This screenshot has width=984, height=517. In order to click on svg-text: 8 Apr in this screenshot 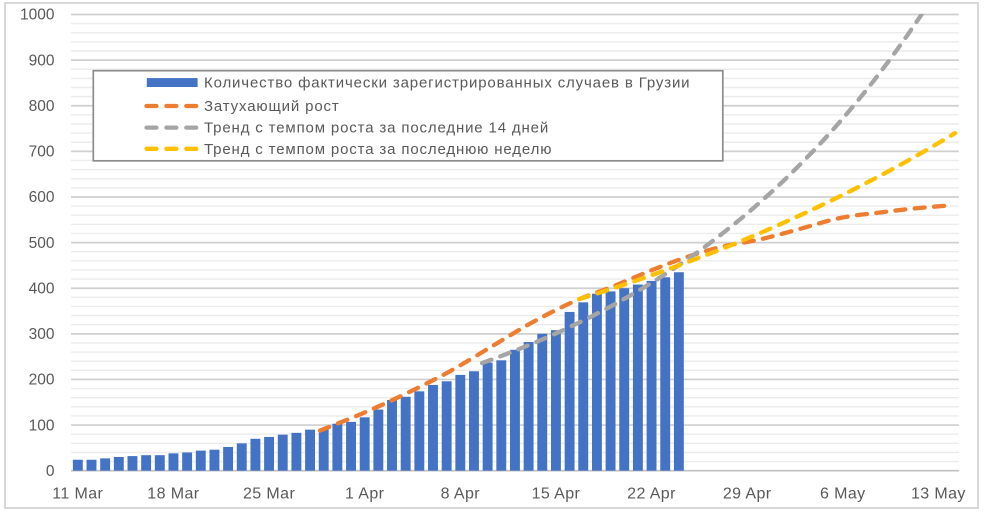, I will do `click(461, 494)`.